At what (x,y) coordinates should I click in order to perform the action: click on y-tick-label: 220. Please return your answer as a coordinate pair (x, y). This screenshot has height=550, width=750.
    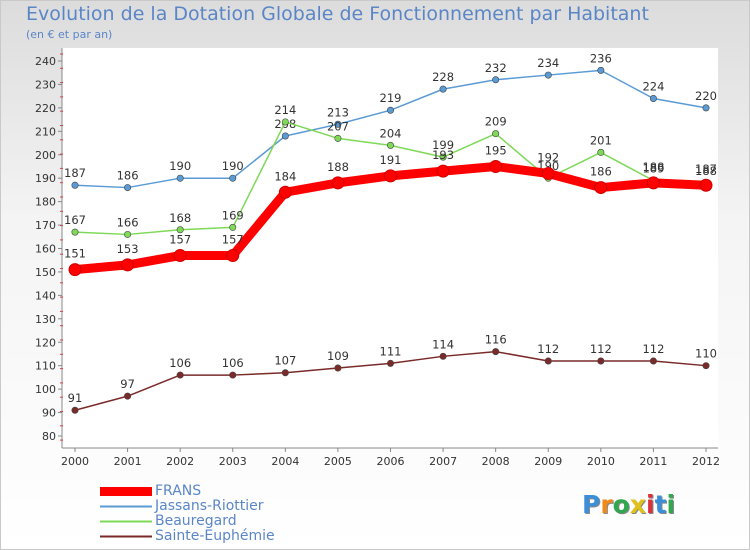
    Looking at the image, I should click on (45, 108).